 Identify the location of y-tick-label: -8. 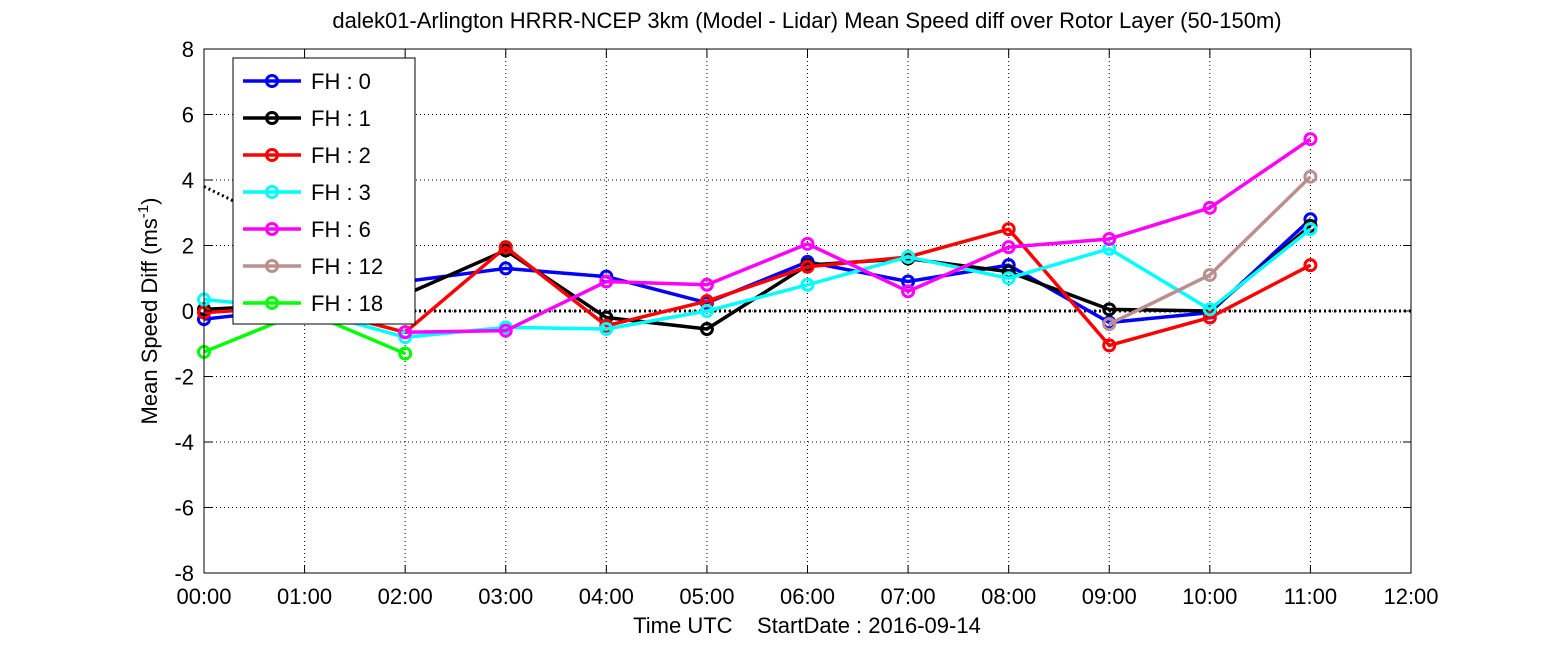
(184, 573).